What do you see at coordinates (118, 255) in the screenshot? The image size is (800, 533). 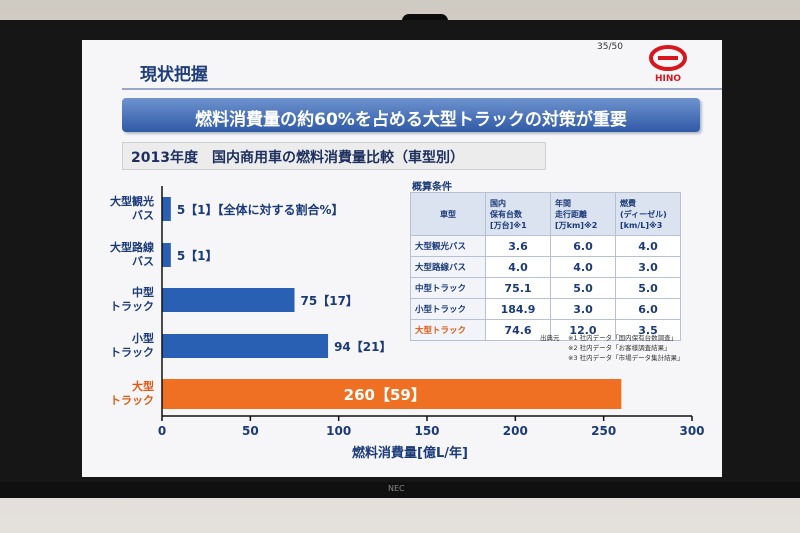 I see `category-label: 大型路線 バス` at bounding box center [118, 255].